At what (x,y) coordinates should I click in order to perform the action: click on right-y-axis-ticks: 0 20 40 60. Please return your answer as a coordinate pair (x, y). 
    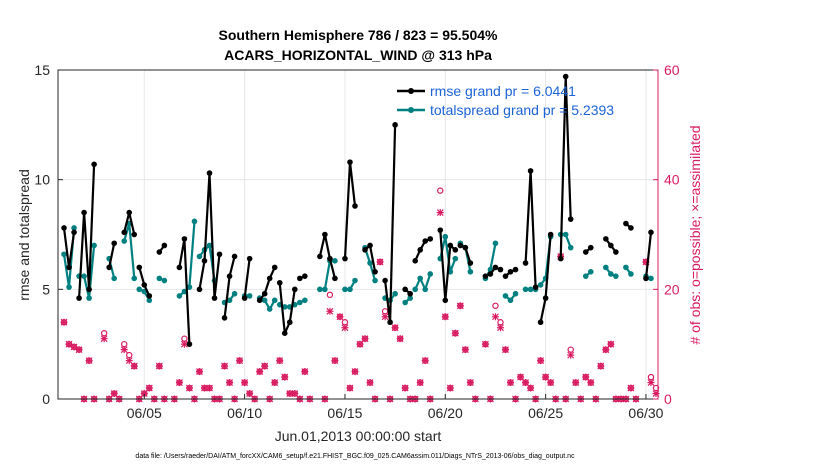
    Looking at the image, I should click on (666, 234).